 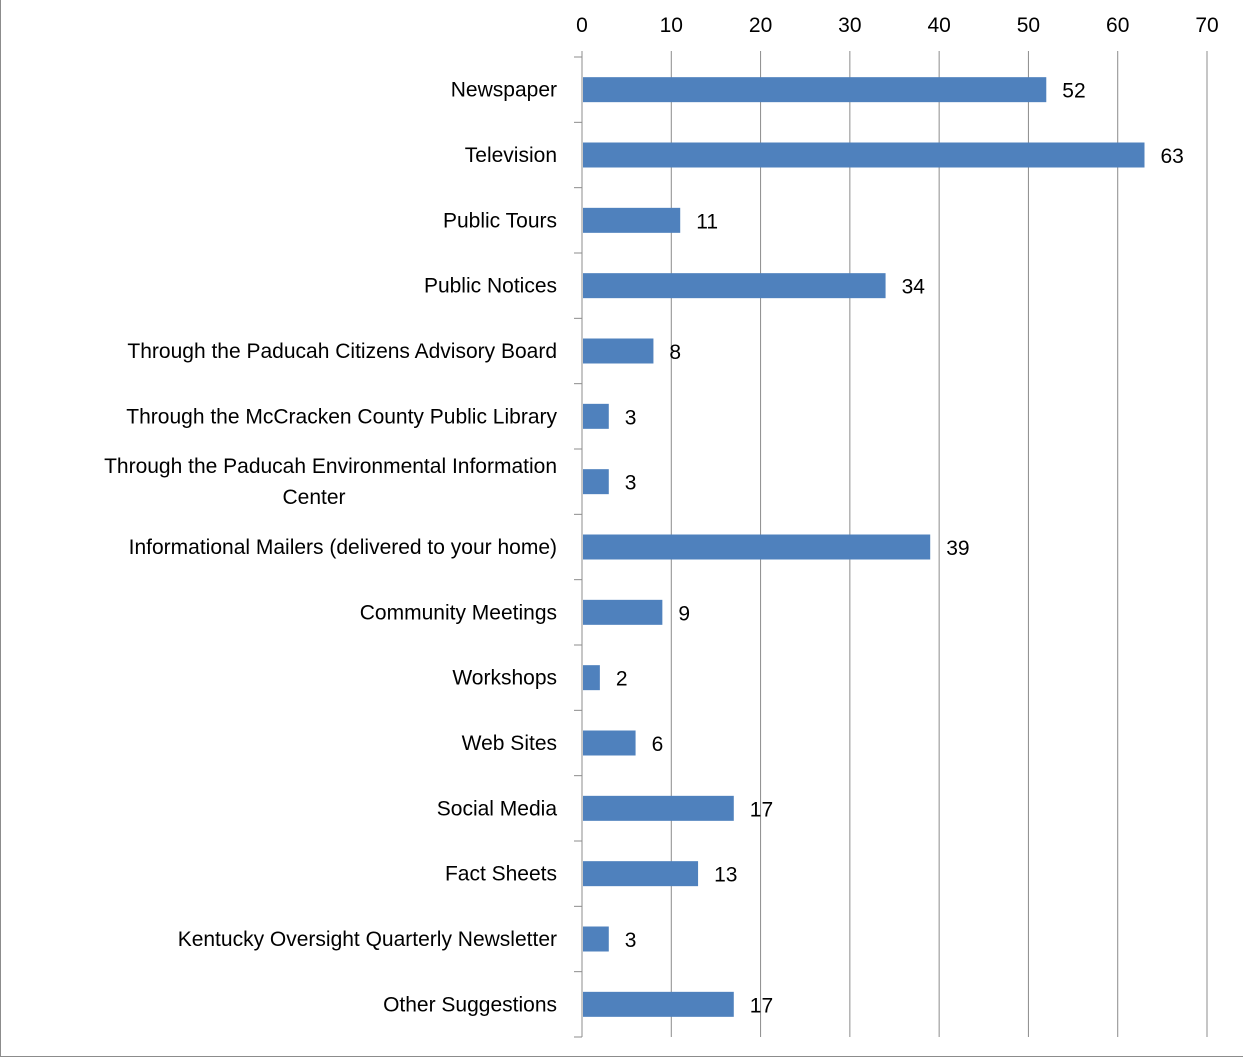 I want to click on category-label: Kentucky Oversight Quarterly Newsletter, so click(x=367, y=939).